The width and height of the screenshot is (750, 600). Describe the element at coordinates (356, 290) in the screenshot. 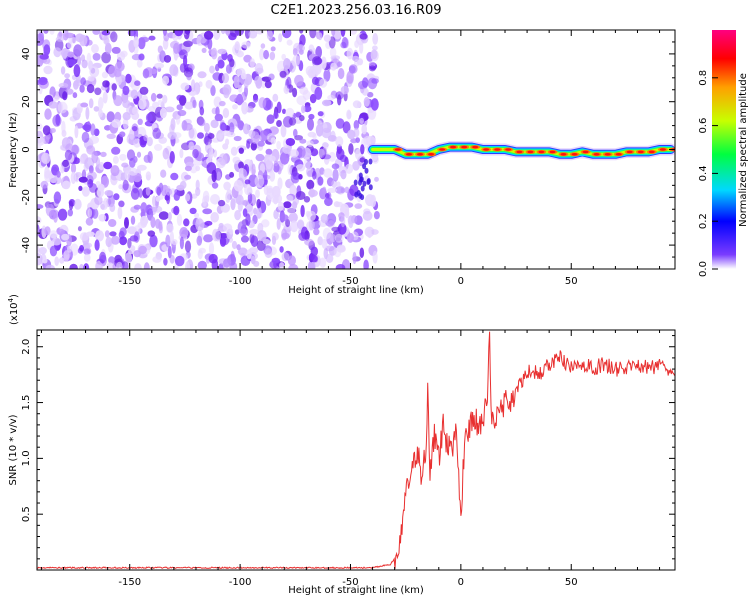

I see `spectrogram-xlabel: Height of straight line (km)` at that location.